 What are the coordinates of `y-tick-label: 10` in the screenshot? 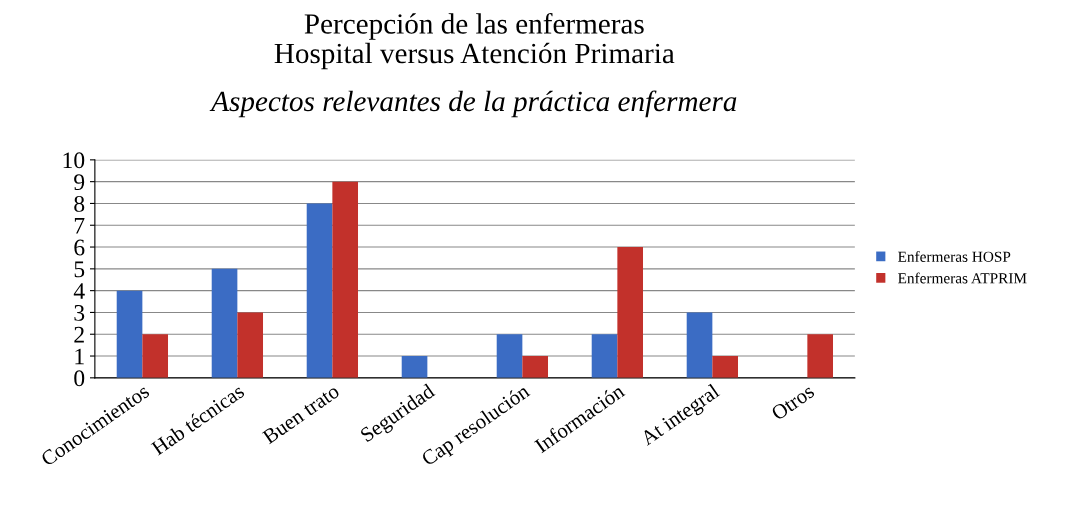 It's located at (74, 160).